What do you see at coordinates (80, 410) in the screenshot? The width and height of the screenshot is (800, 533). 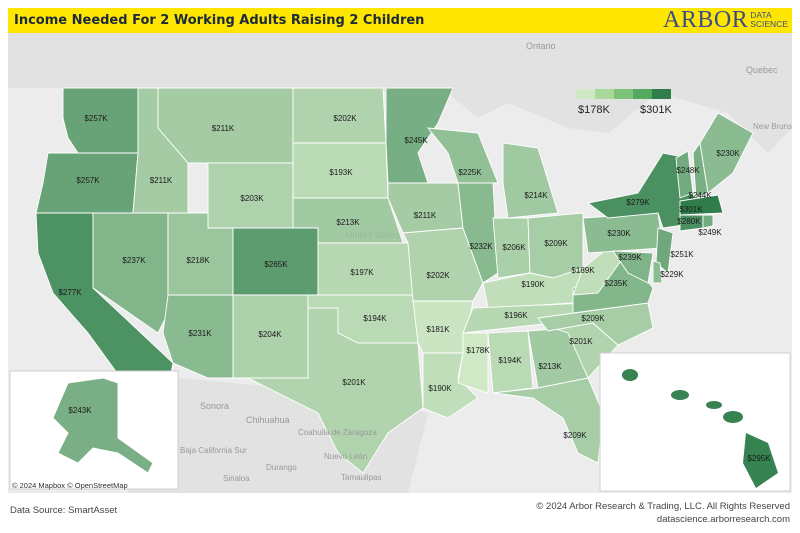 I see `state-label-AK: $243K` at bounding box center [80, 410].